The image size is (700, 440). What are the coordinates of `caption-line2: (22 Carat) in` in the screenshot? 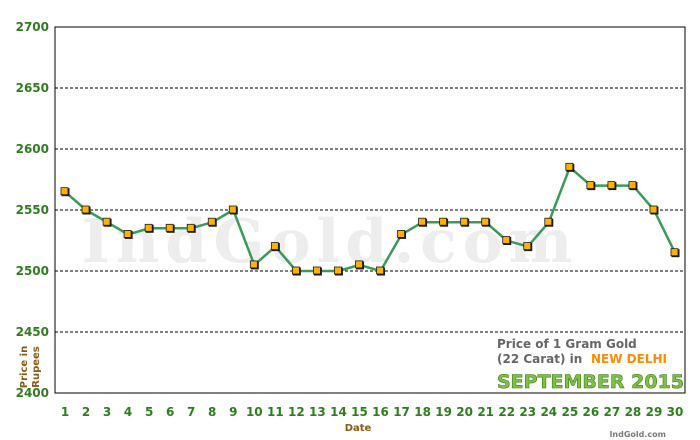 It's located at (539, 359).